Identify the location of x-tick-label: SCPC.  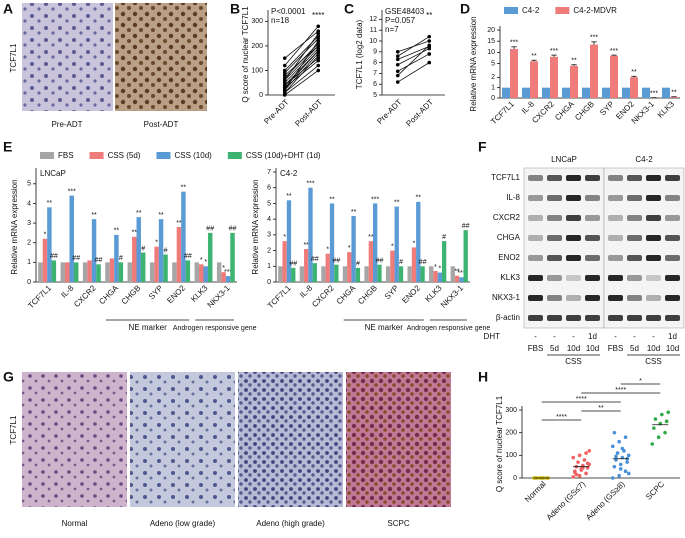
(655, 490).